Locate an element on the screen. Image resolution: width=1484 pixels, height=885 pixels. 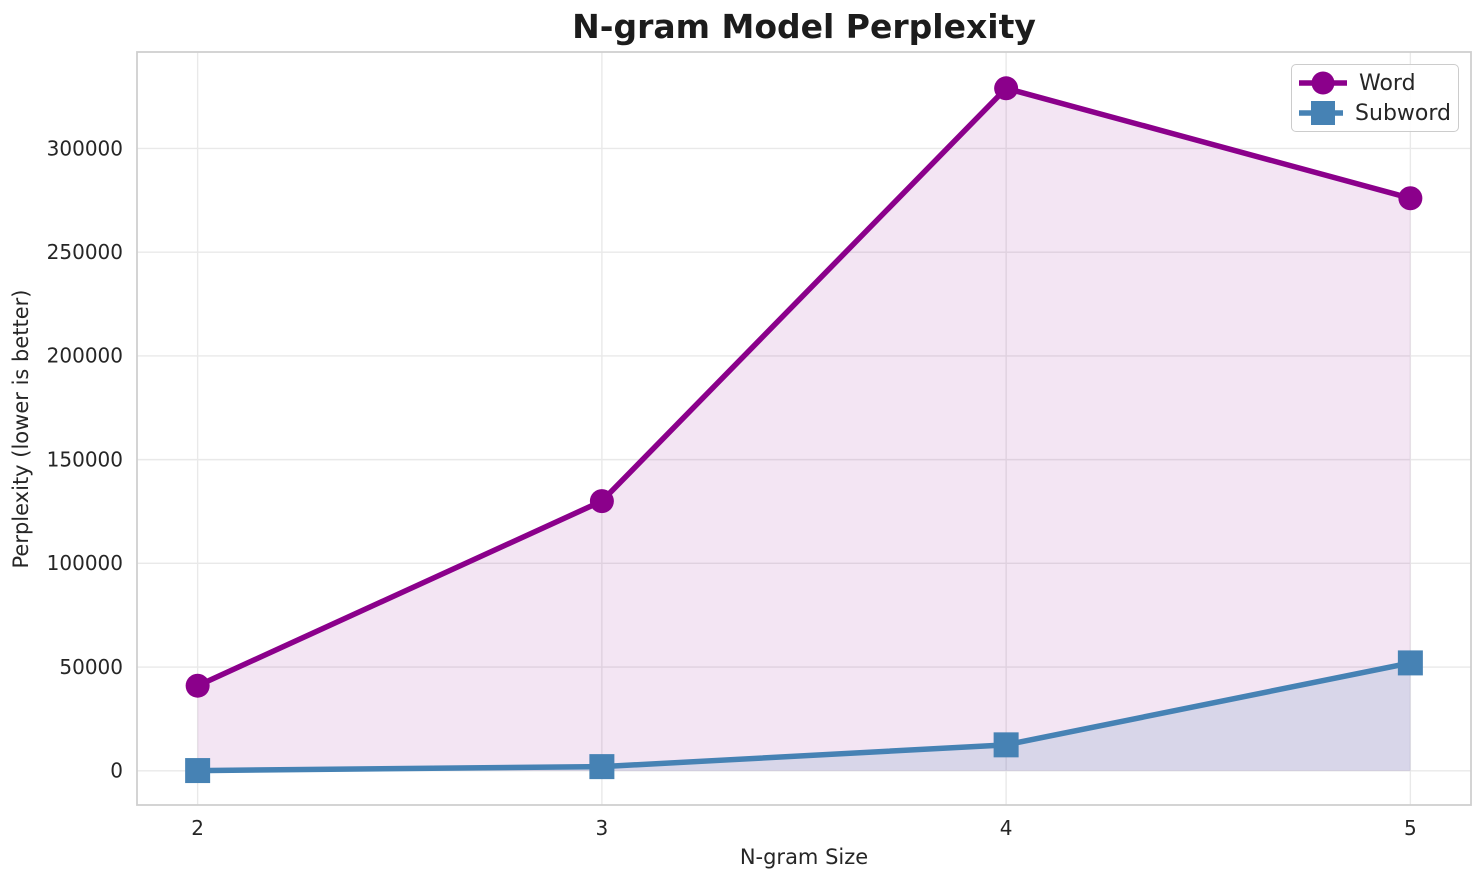
x-tick-label: 3 is located at coordinates (602, 828).